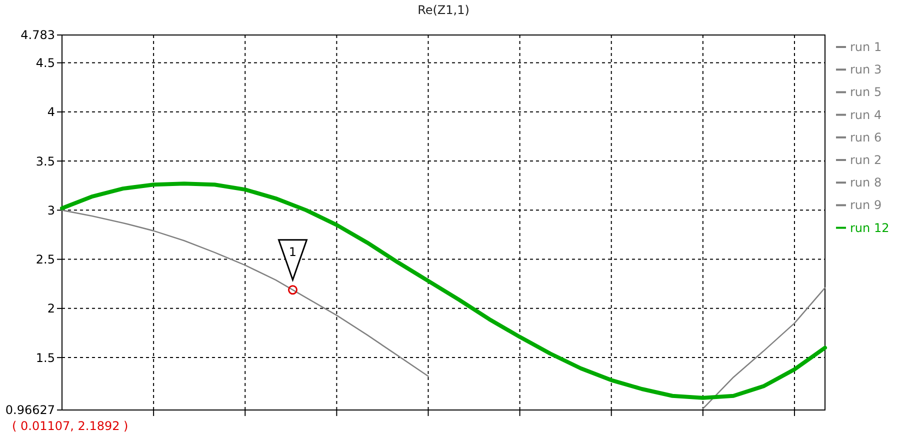  What do you see at coordinates (444, 10) in the screenshot?
I see `chart-title: Re(Z1,1)` at bounding box center [444, 10].